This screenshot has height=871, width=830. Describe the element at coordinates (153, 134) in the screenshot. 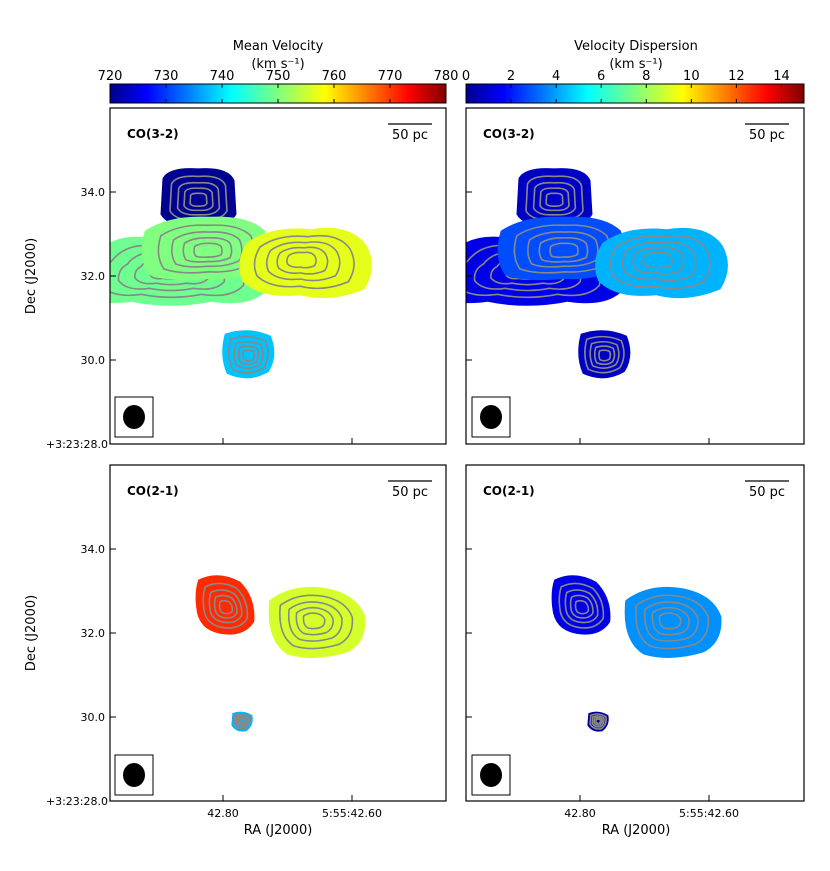

I see `panel-label-co32-left: CO(3-2)` at that location.